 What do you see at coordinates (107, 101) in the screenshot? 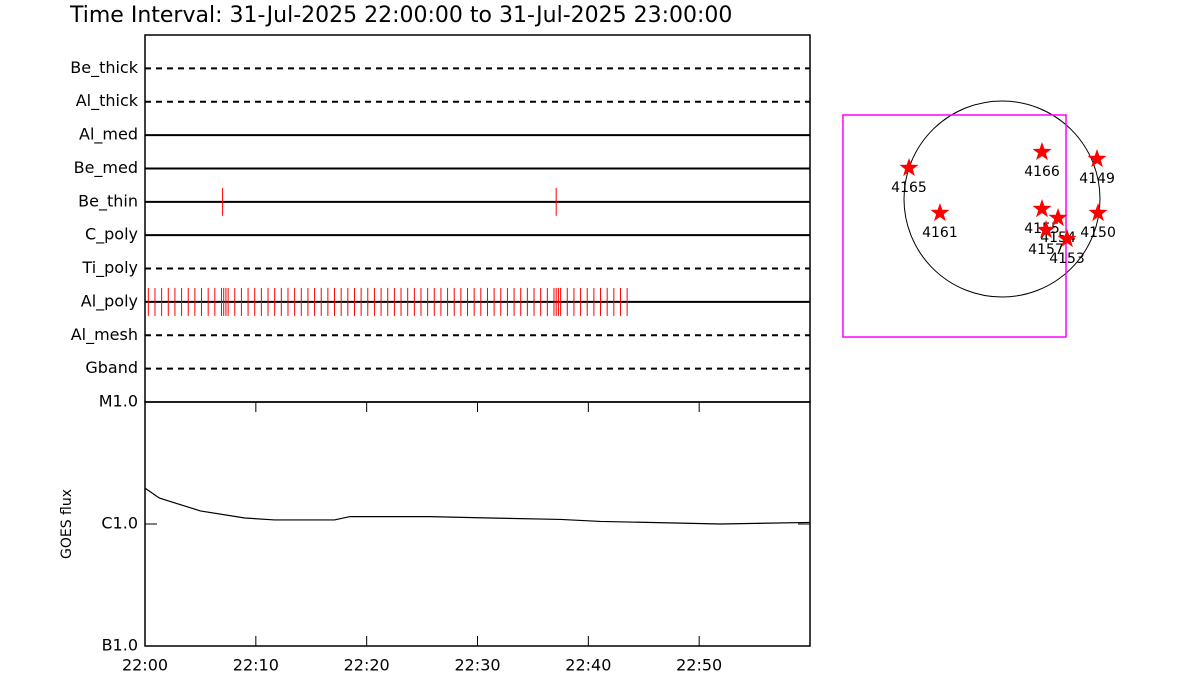
I see `row-label: Al_thick` at bounding box center [107, 101].